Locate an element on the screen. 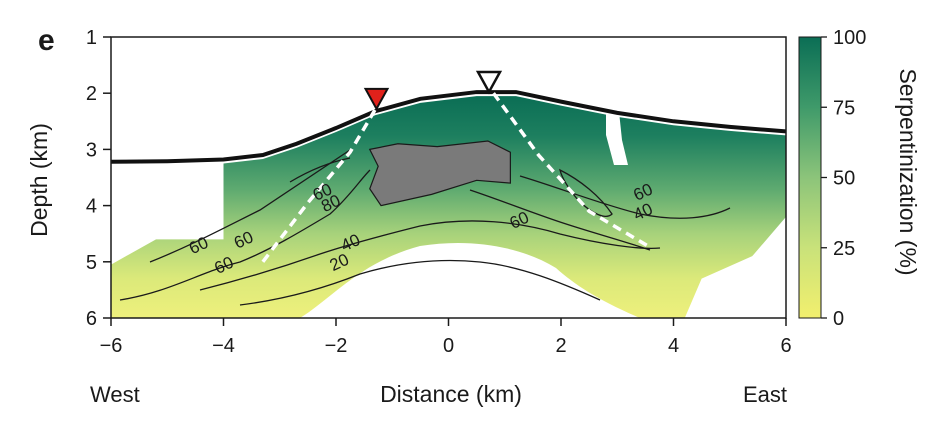 This screenshot has width=936, height=422. x-tick-label: 4 is located at coordinates (673, 346).